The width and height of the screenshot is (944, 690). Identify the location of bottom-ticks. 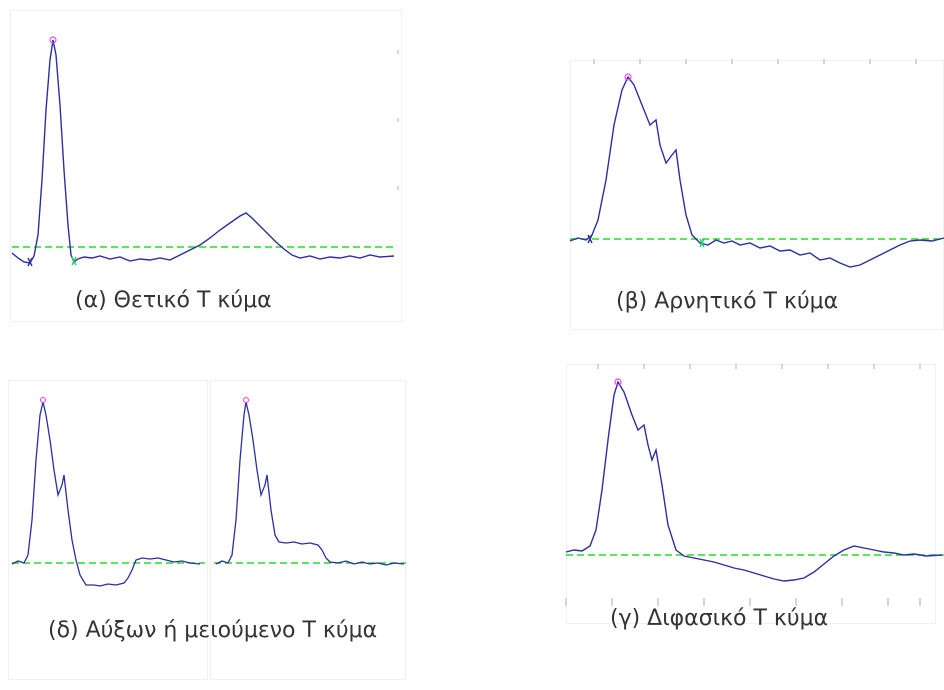
(743, 602).